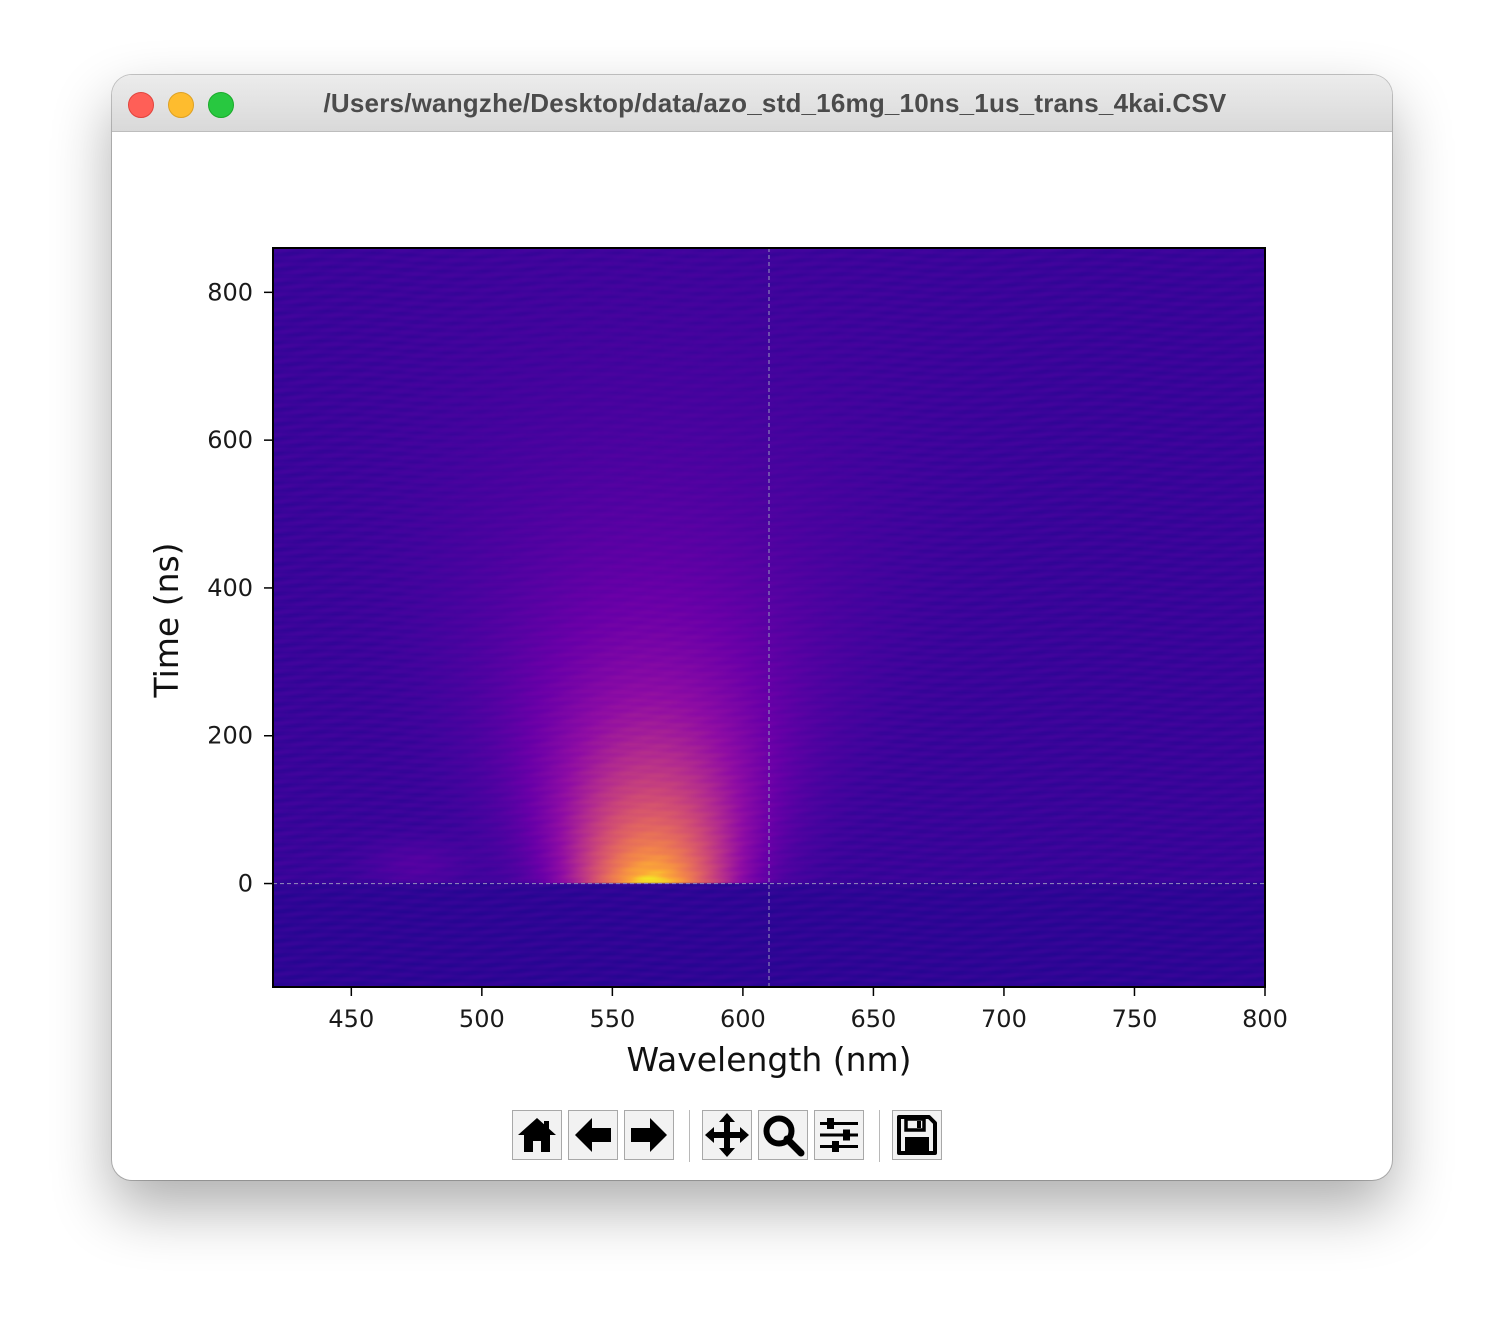  I want to click on x-tick-label: 700, so click(1004, 1019).